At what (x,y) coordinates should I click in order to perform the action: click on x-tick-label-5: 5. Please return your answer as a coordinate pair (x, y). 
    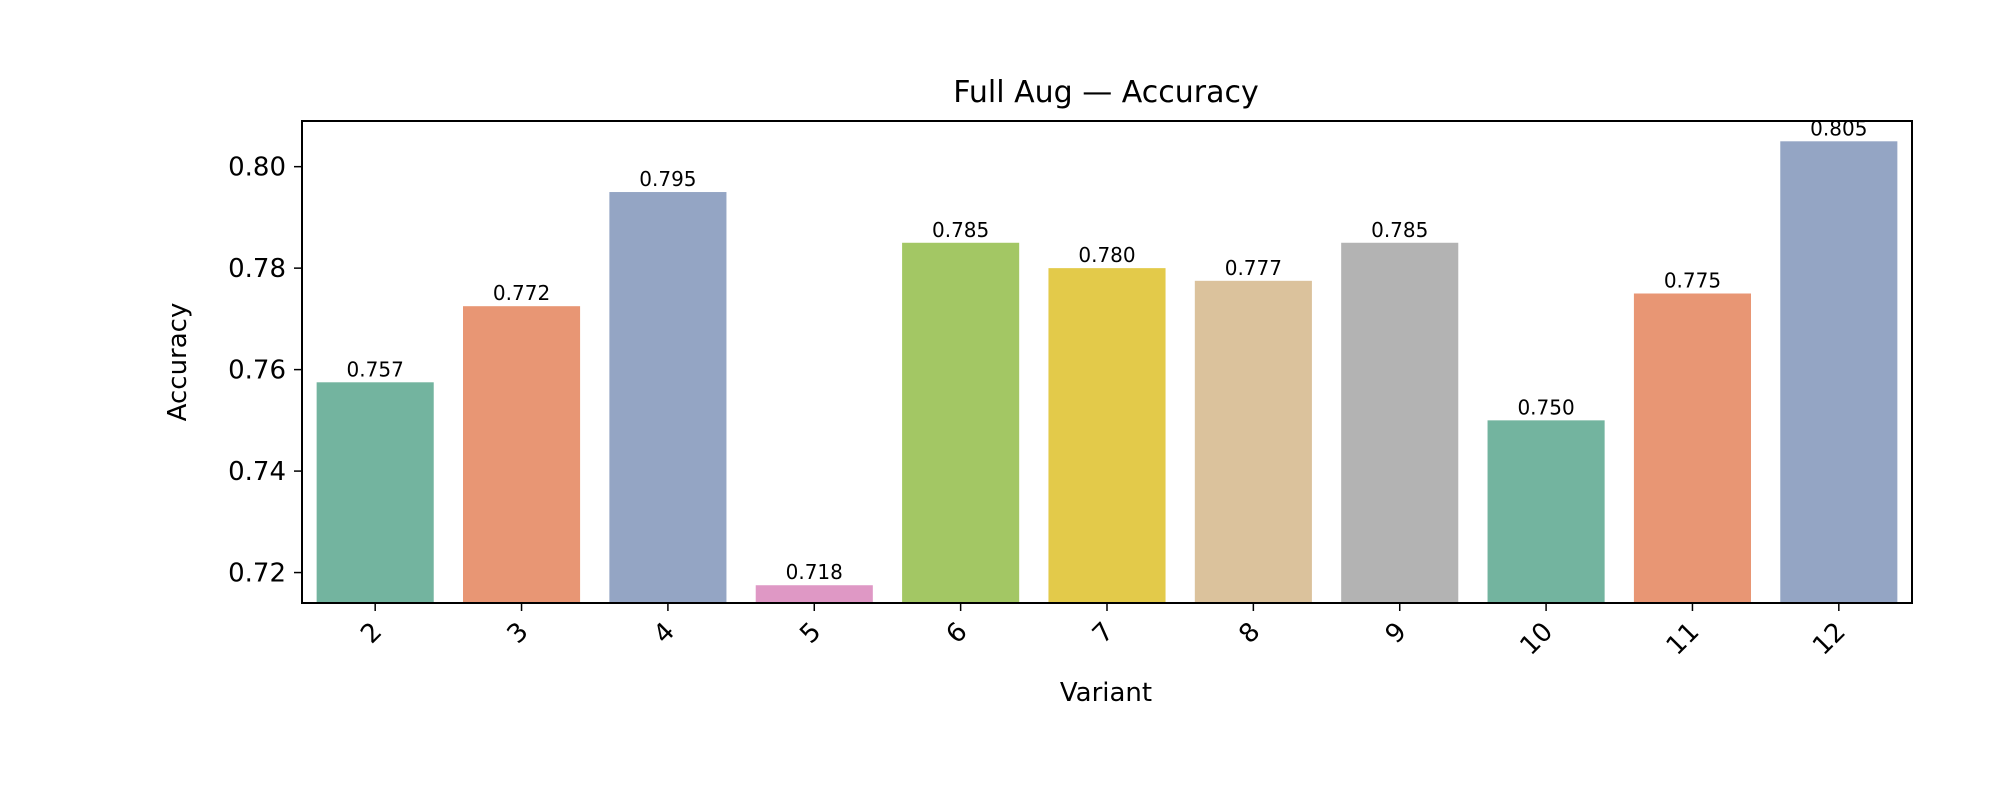
    Looking at the image, I should click on (810, 633).